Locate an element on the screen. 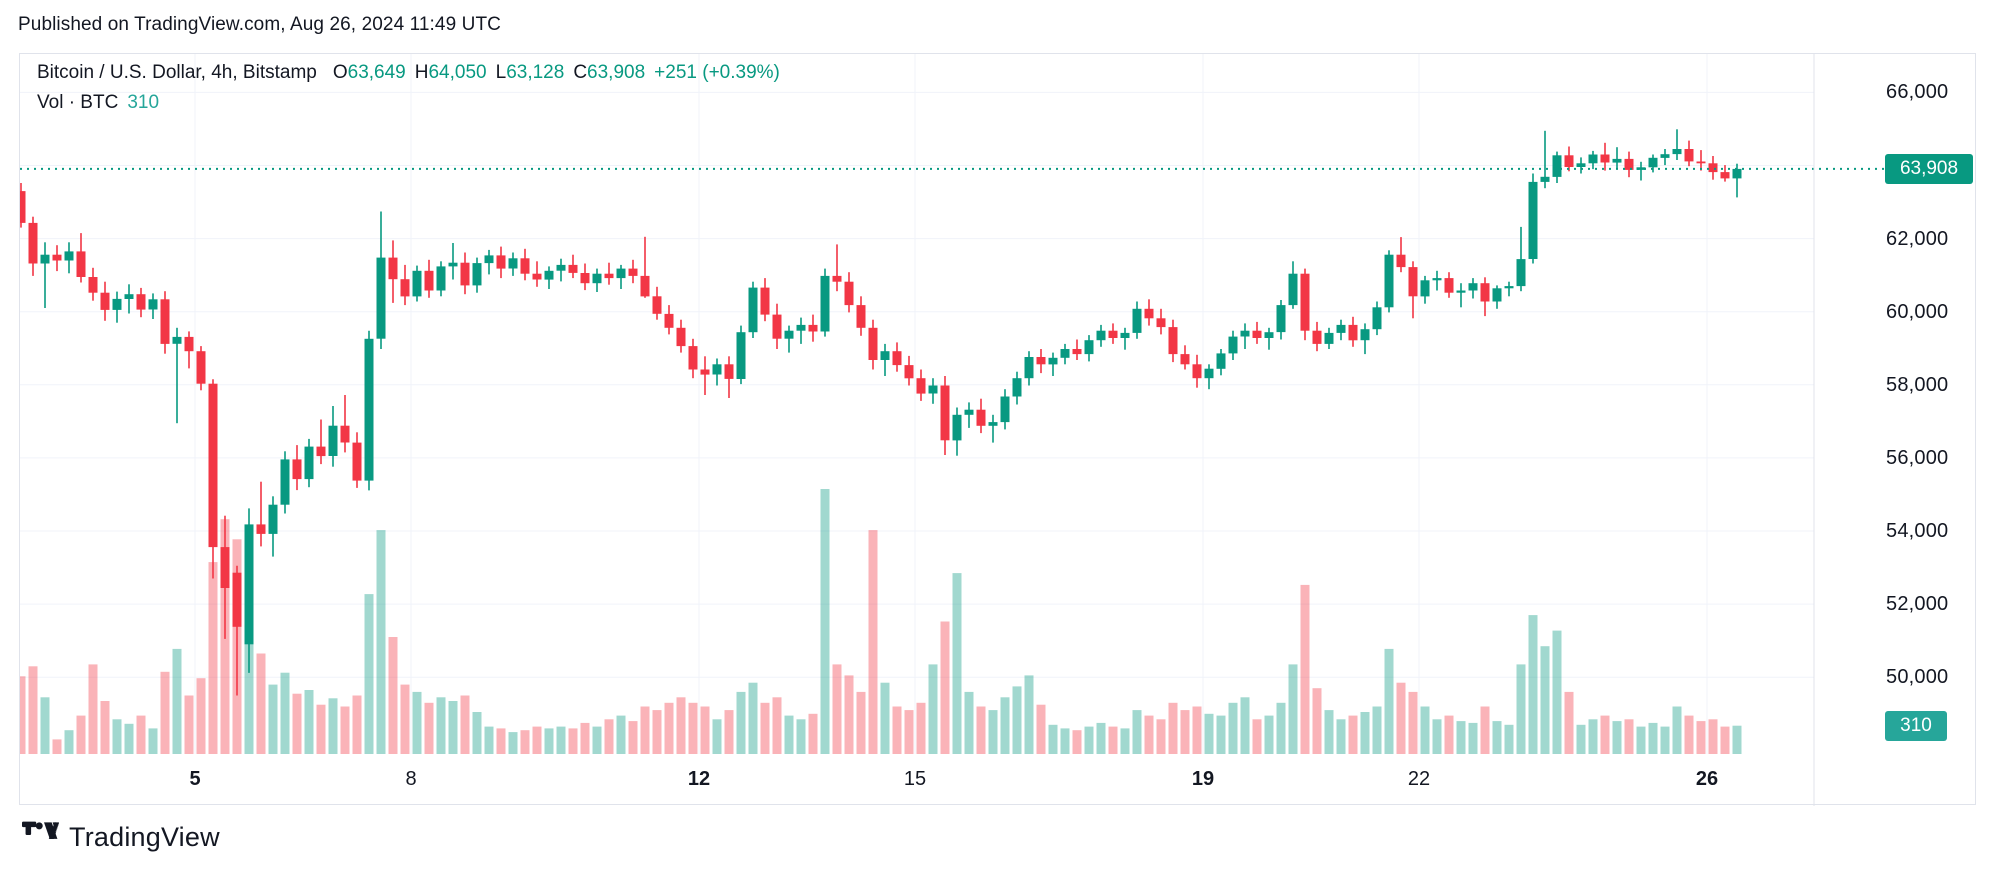 The image size is (1996, 878). price-axis-label: 54,000 is located at coordinates (1917, 531).